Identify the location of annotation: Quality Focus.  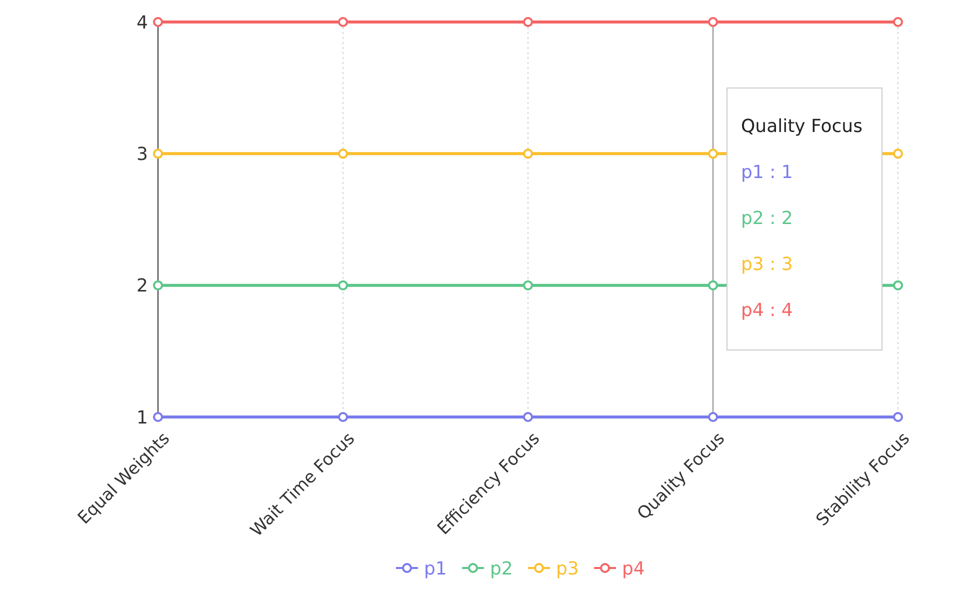
(801, 126).